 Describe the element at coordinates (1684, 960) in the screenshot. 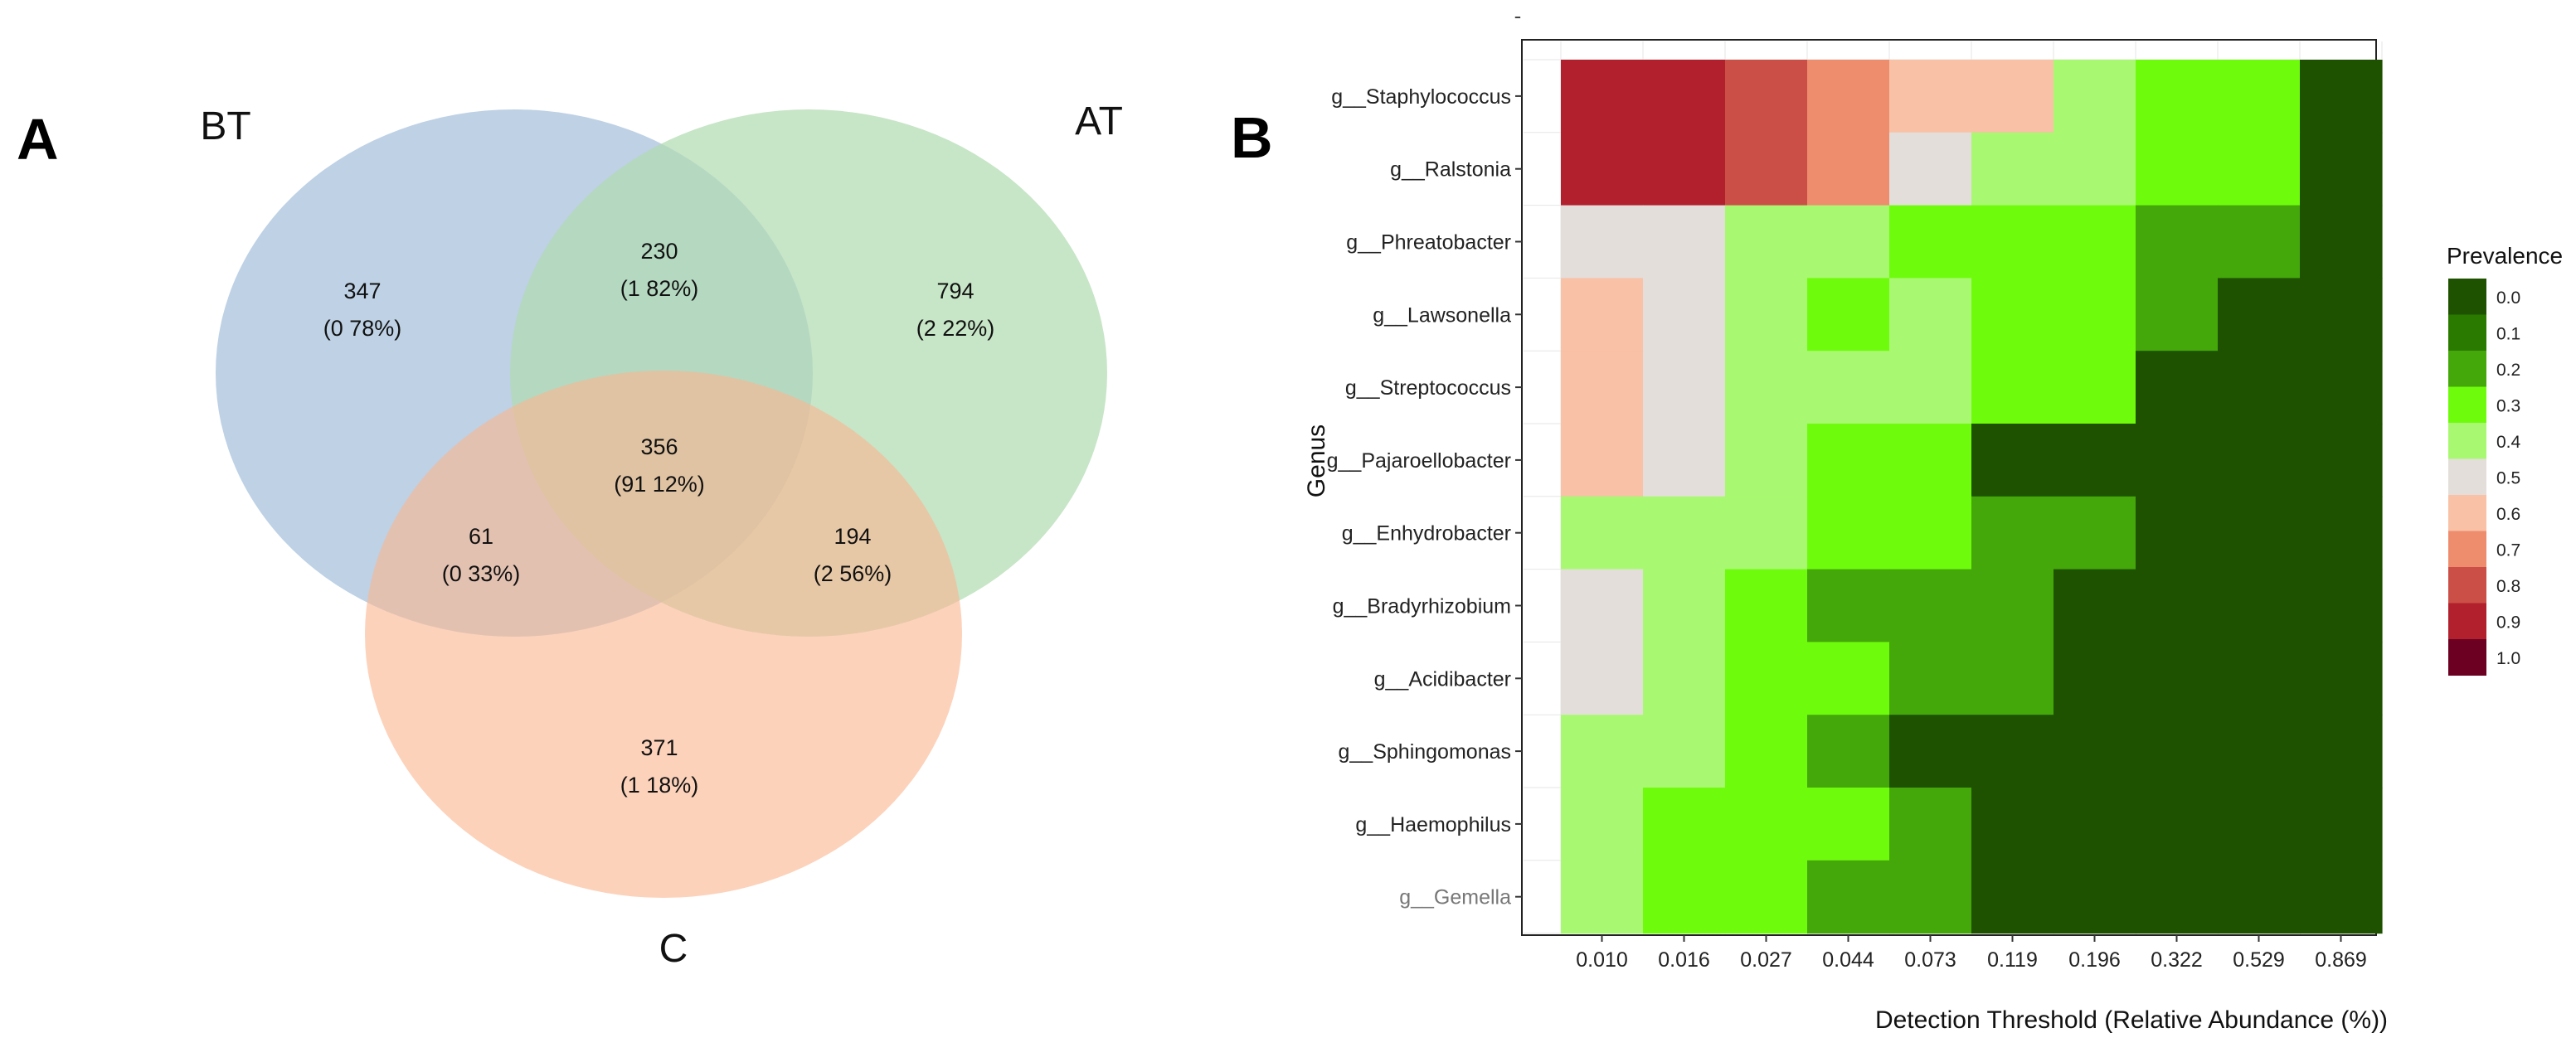

I see `x-tick-label-0_016: 0.016` at that location.